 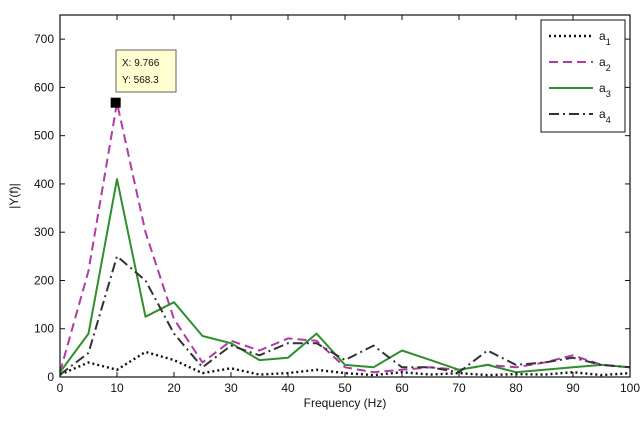 I want to click on y-tick-label: 700, so click(x=44, y=39).